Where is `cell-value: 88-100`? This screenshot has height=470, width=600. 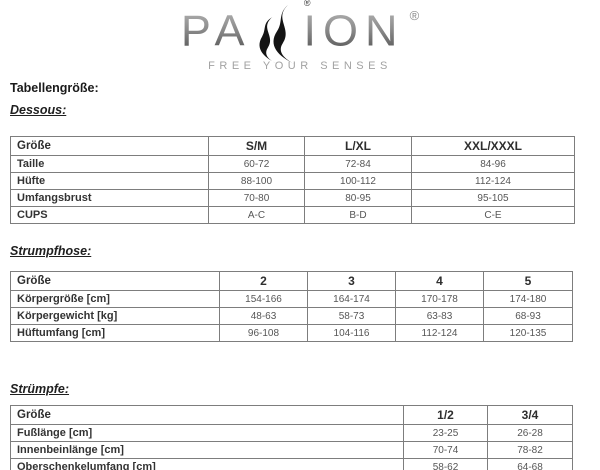
cell-value: 88-100 is located at coordinates (256, 181).